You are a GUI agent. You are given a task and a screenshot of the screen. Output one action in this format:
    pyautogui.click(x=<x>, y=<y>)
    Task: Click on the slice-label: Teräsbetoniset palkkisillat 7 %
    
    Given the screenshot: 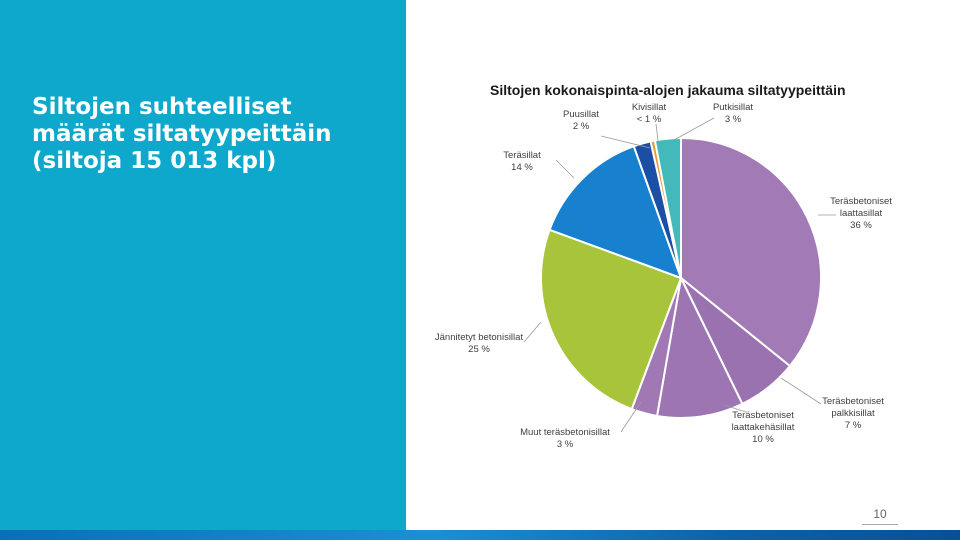 What is the action you would take?
    pyautogui.click(x=853, y=413)
    